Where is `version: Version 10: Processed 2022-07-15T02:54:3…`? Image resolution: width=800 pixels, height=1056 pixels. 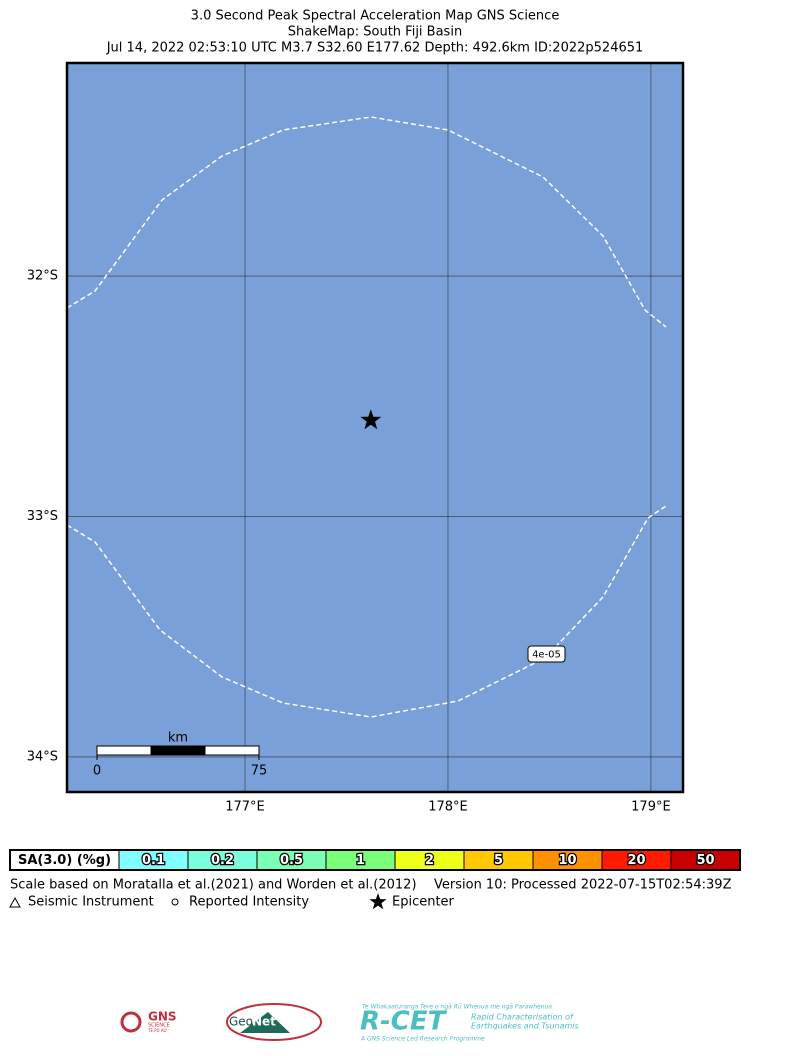 version: Version 10: Processed 2022-07-15T02:54:3… is located at coordinates (583, 885).